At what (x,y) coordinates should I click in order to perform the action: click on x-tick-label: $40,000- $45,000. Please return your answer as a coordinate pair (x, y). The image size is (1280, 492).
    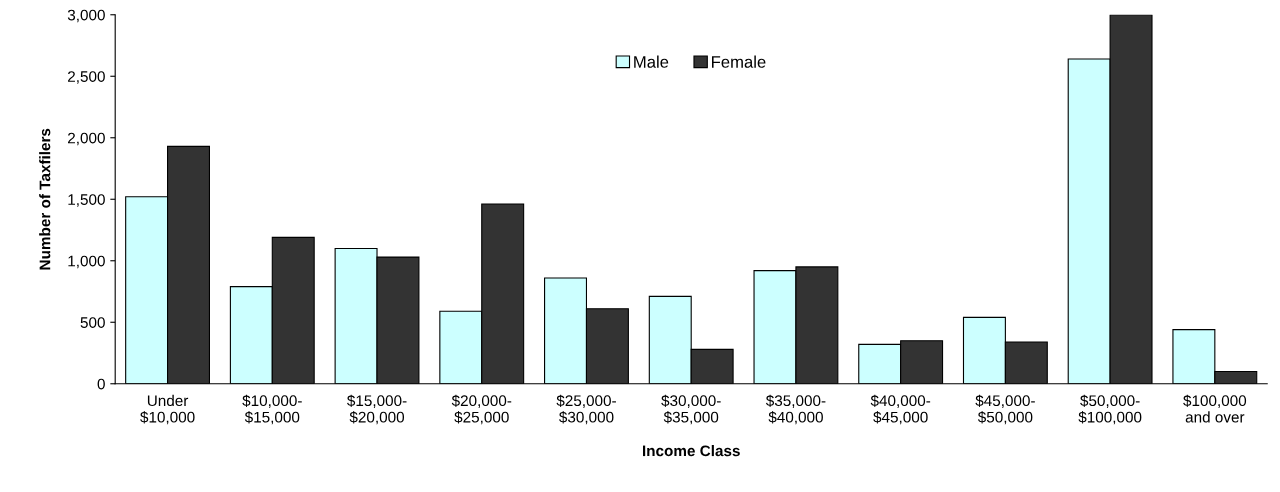
    Looking at the image, I should click on (900, 409).